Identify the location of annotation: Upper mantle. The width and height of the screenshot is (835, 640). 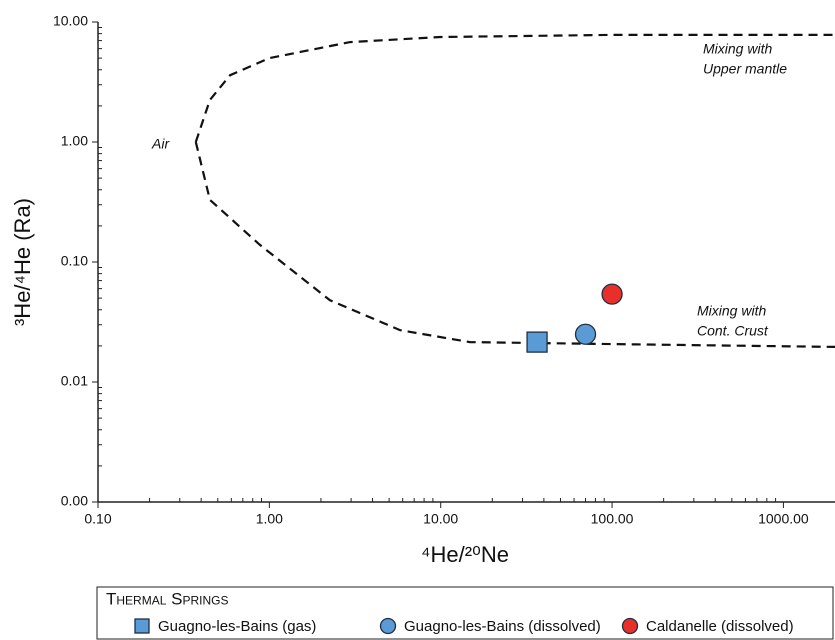
(745, 69).